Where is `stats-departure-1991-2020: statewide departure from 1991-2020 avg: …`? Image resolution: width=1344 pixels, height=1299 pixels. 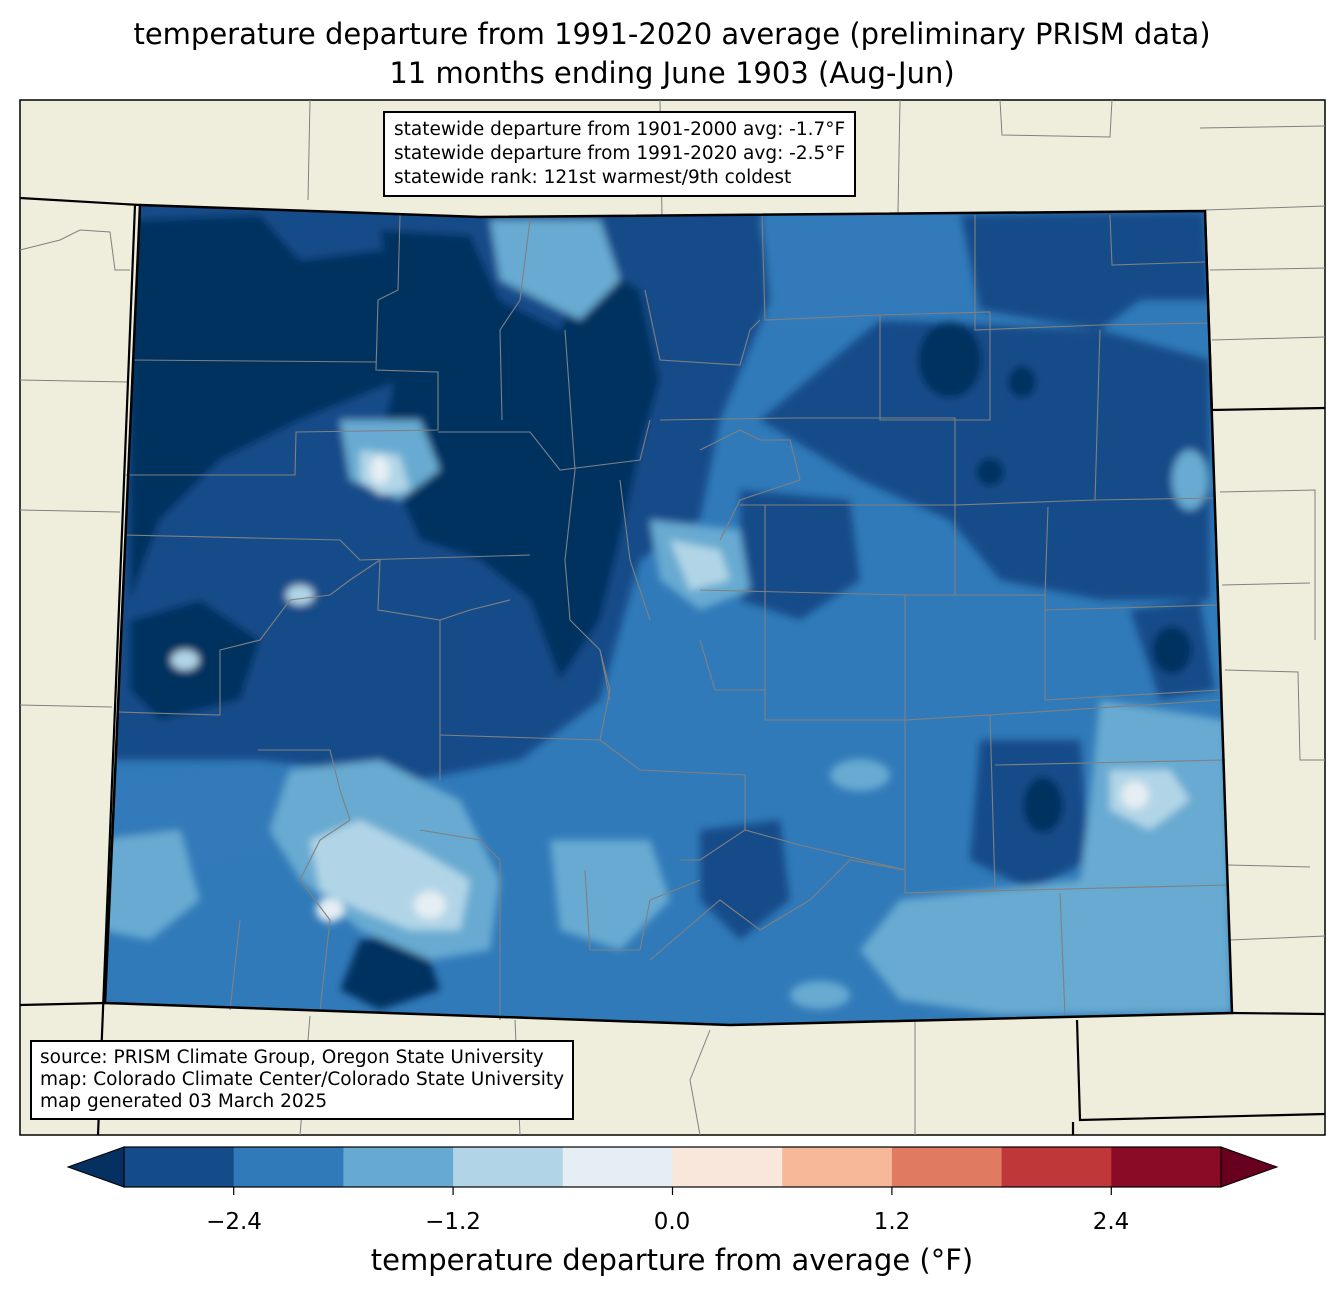
stats-departure-1991-2020: statewide departure from 1991-2020 avg: … is located at coordinates (620, 153).